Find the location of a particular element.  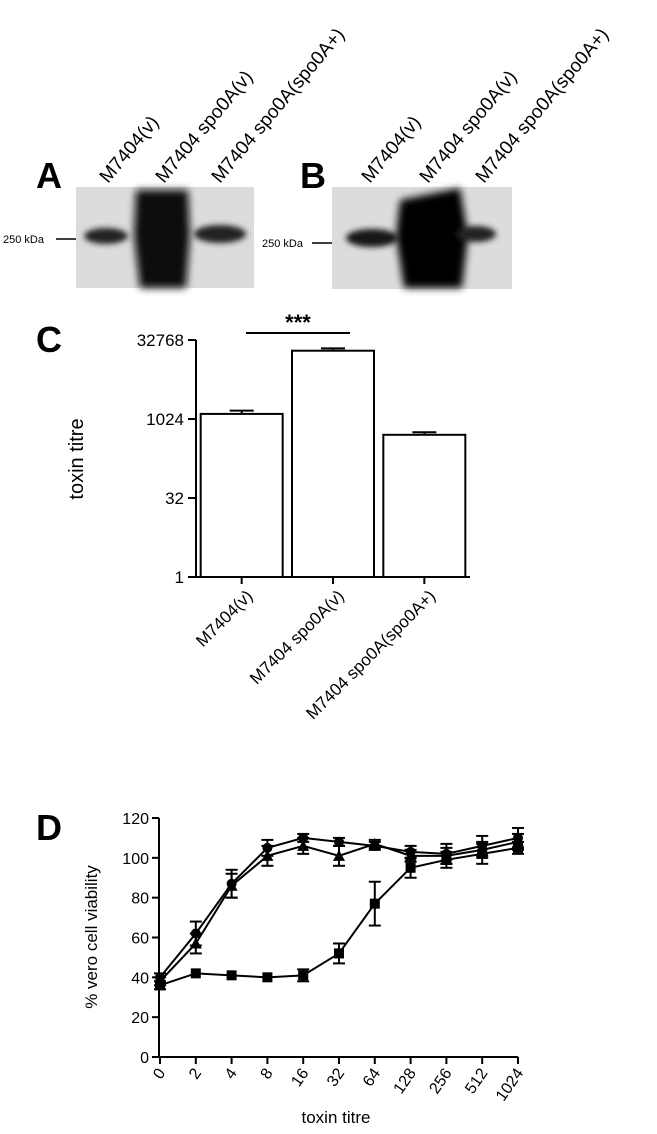

chart-d-x-tick-label: 16 is located at coordinates (300, 1077).